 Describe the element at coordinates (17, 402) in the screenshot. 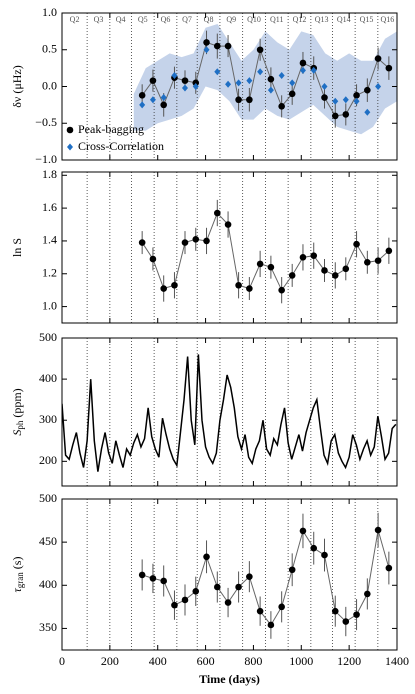

I see `y-axis-label-unit: (ppm)` at that location.